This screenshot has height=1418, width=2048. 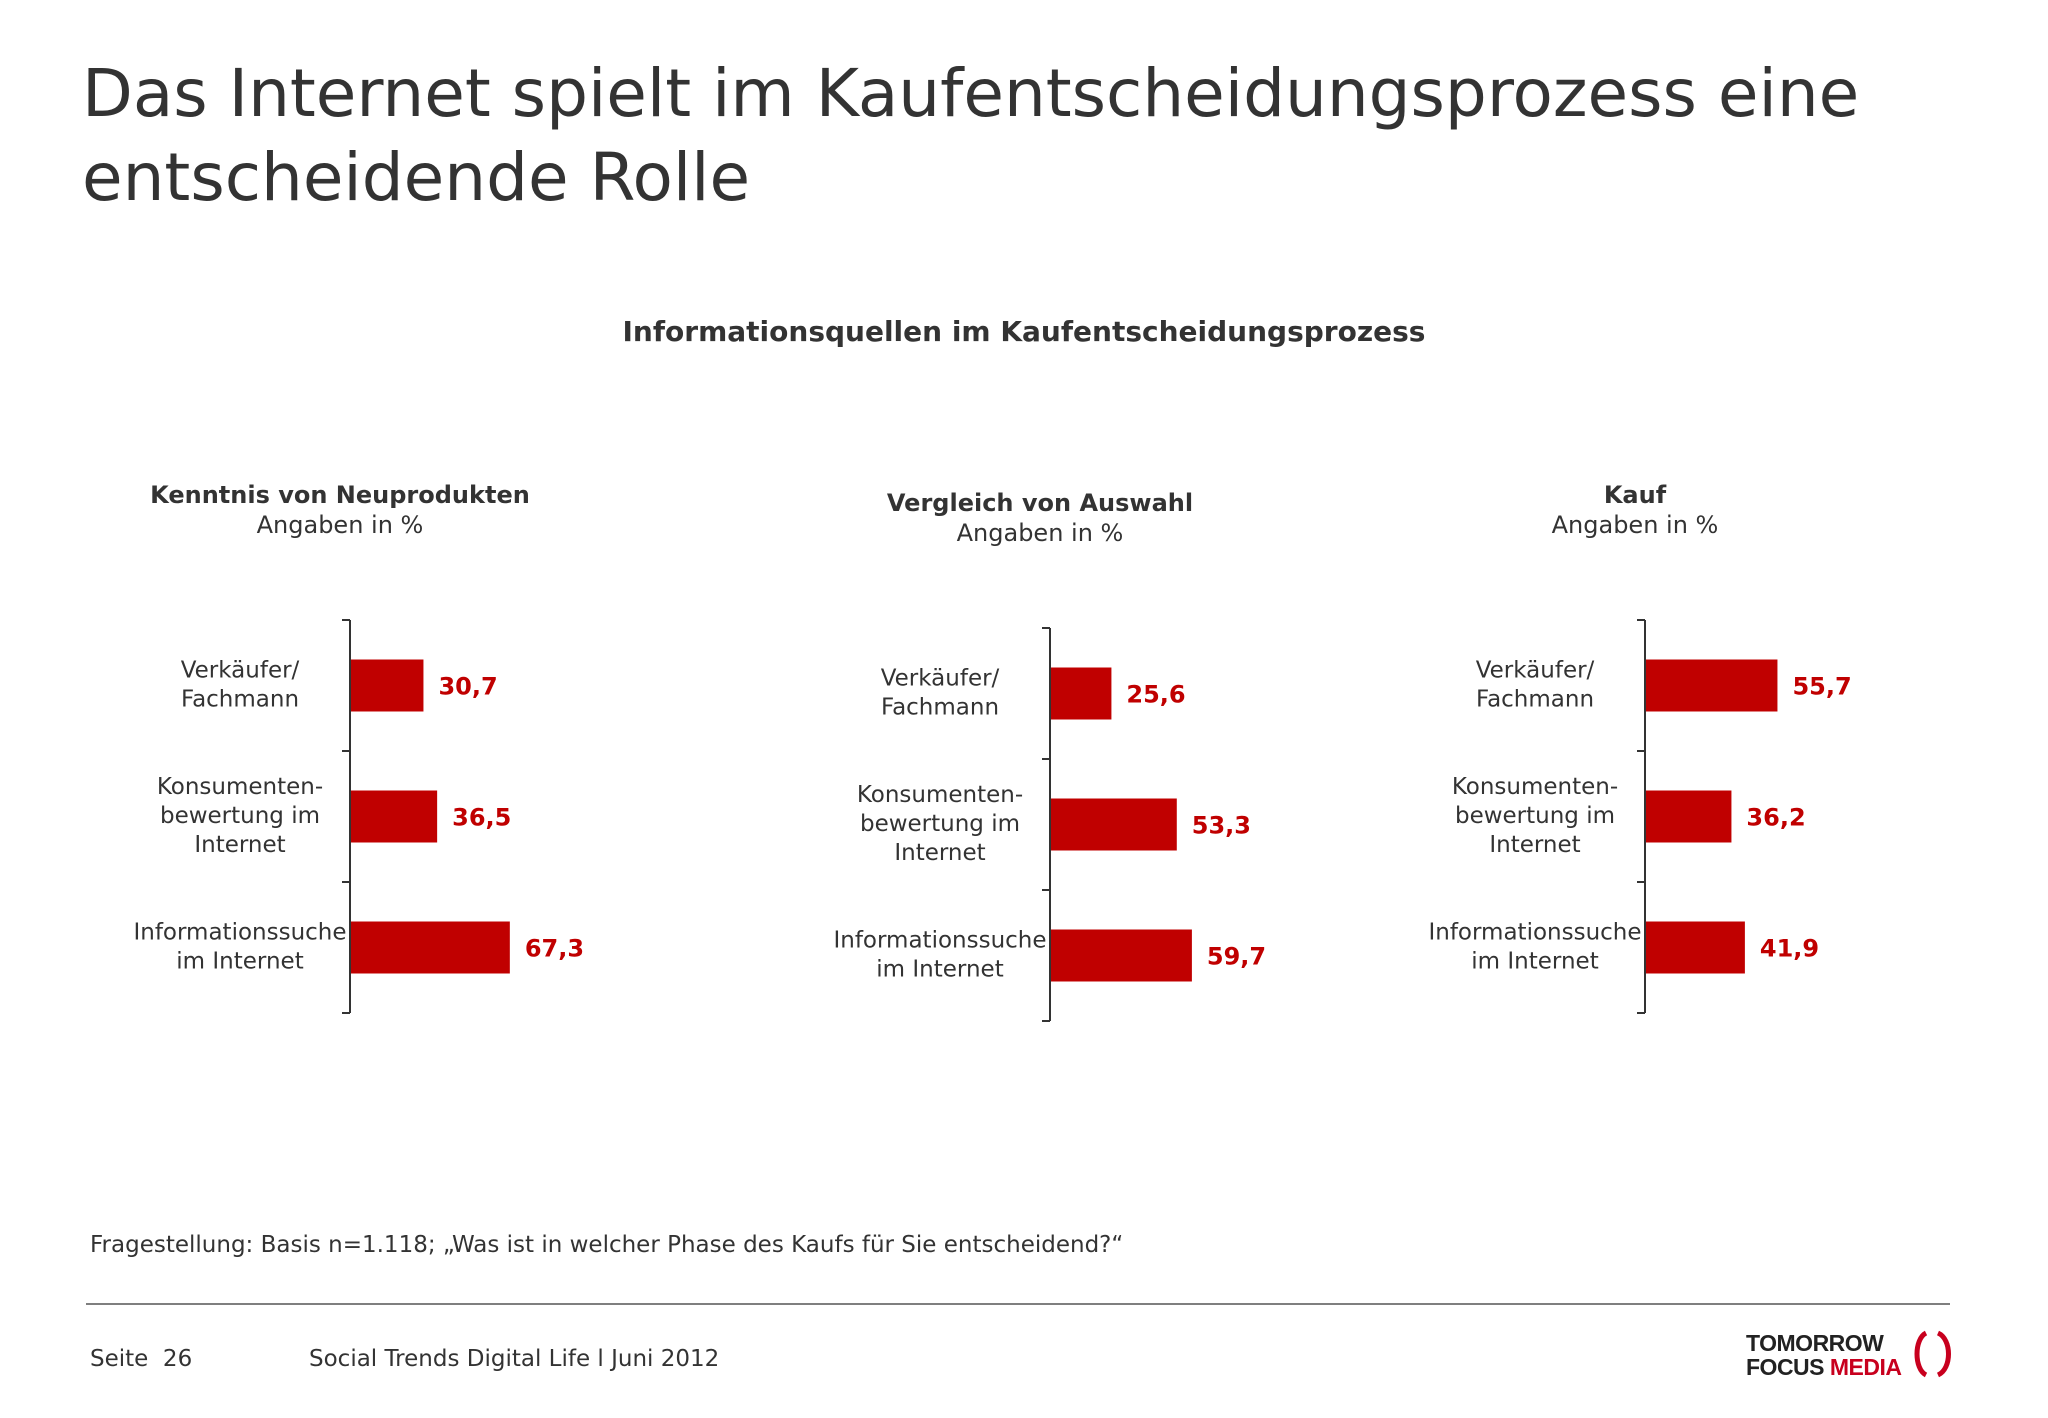 I want to click on data-label: 36,5, so click(x=481, y=818).